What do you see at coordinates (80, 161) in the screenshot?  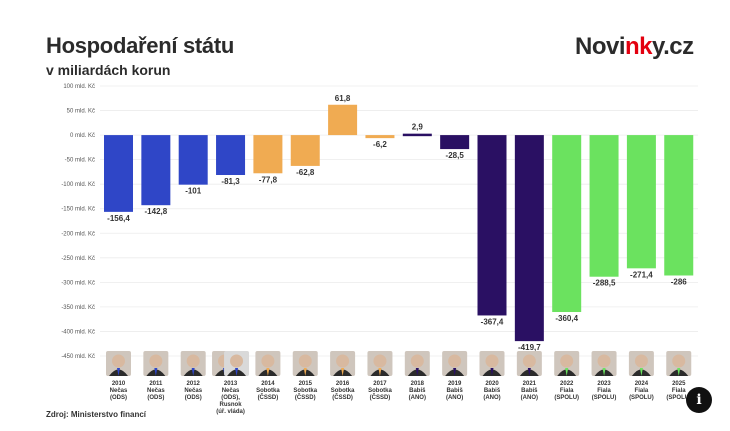 I see `y-tick-label: -50 mld. Kč` at bounding box center [80, 161].